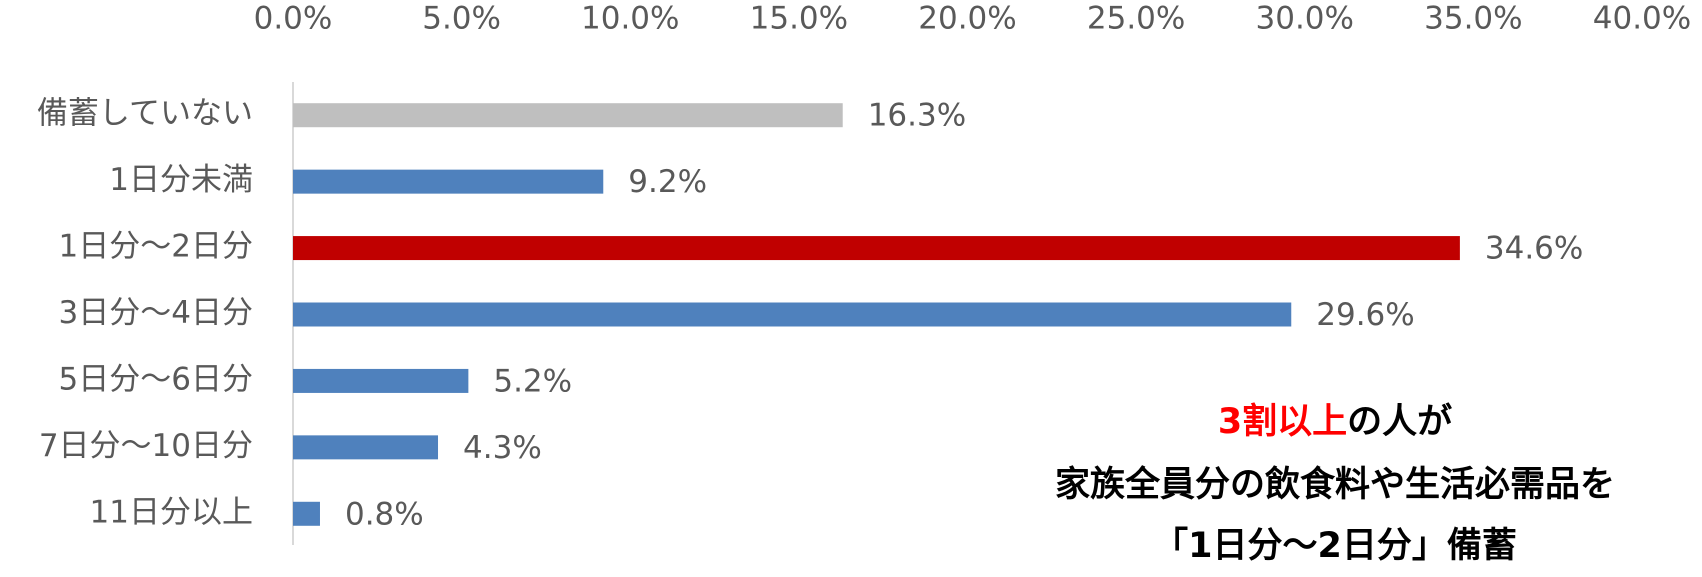 This screenshot has width=1702, height=577. What do you see at coordinates (146, 446) in the screenshot?
I see `y-tick-label: 7日分～10日分` at bounding box center [146, 446].